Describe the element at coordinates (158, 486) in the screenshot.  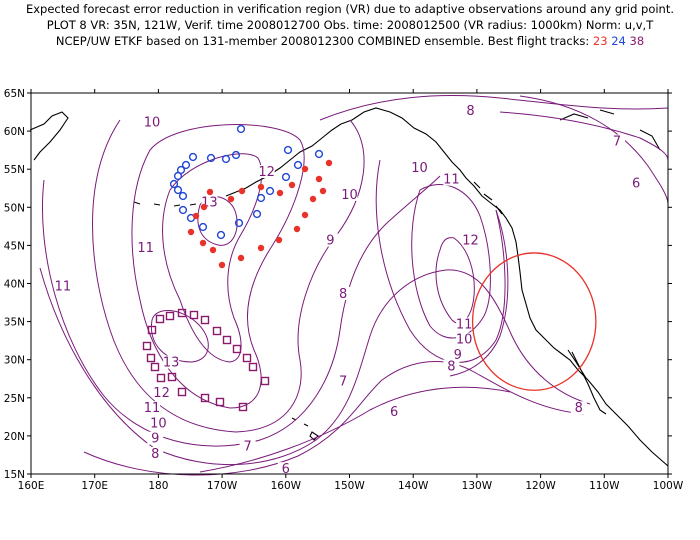
I see `lon-label: 180` at that location.